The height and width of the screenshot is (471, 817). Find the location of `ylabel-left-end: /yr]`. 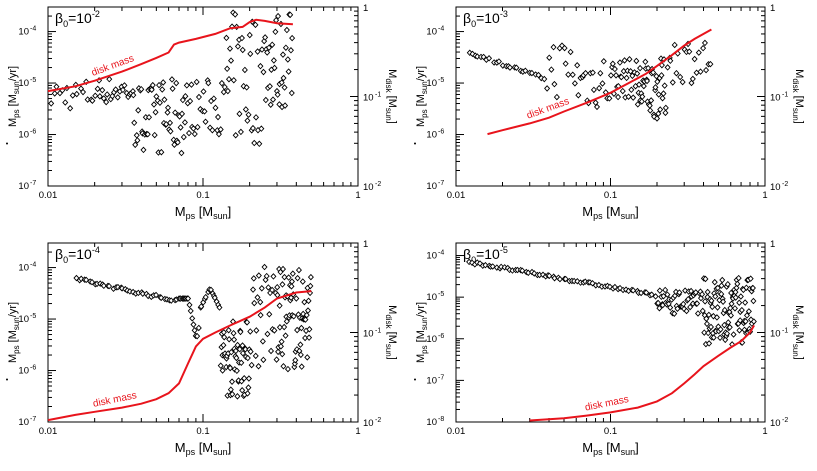

ylabel-left-end: /yr] is located at coordinates (421, 73).